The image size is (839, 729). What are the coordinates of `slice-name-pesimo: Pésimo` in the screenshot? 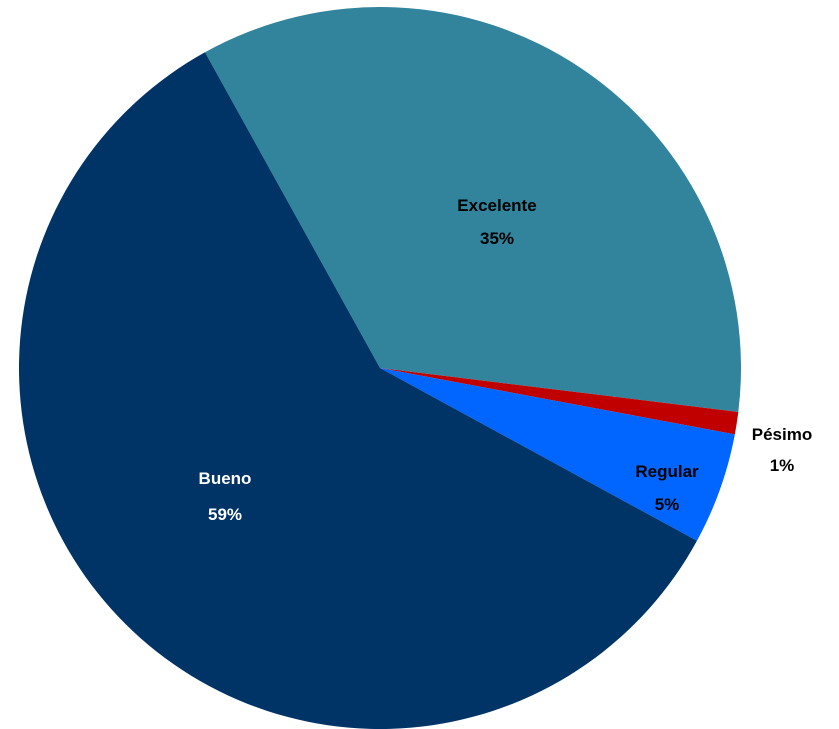 It's located at (782, 434).